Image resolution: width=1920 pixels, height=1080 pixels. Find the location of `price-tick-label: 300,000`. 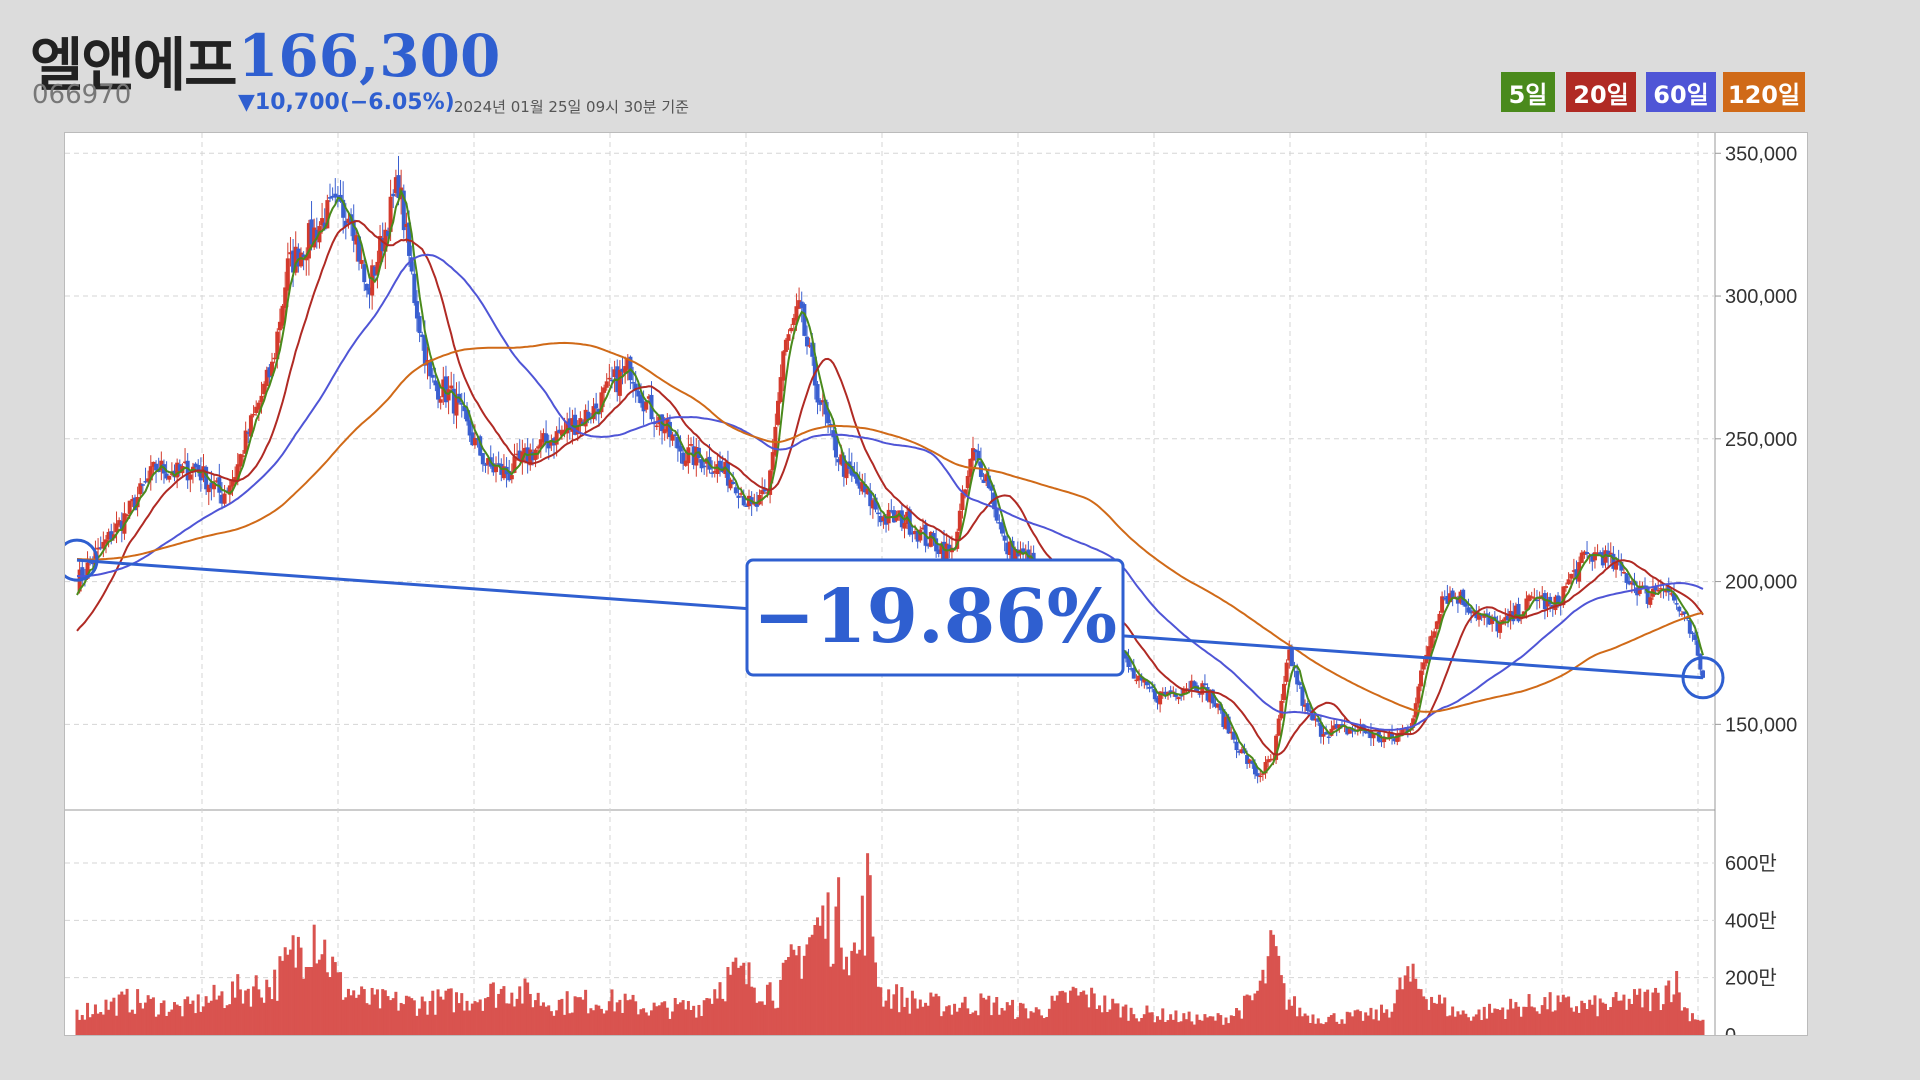

price-tick-label: 300,000 is located at coordinates (1761, 297).